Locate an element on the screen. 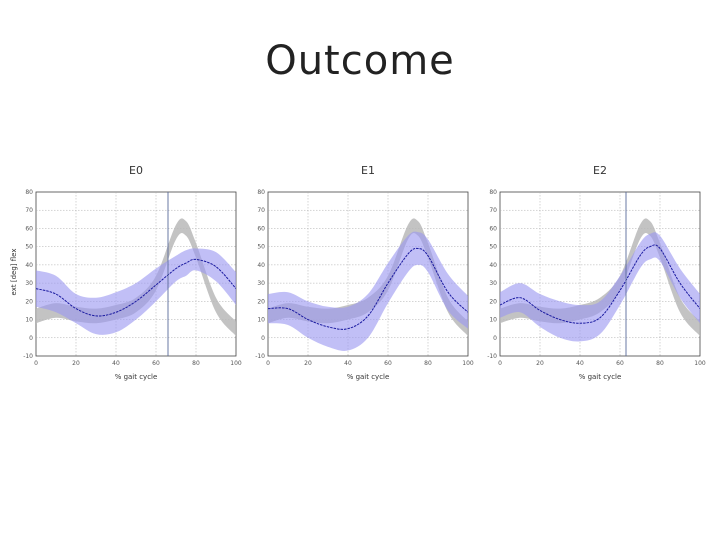  chart-title: E2 is located at coordinates (600, 170).